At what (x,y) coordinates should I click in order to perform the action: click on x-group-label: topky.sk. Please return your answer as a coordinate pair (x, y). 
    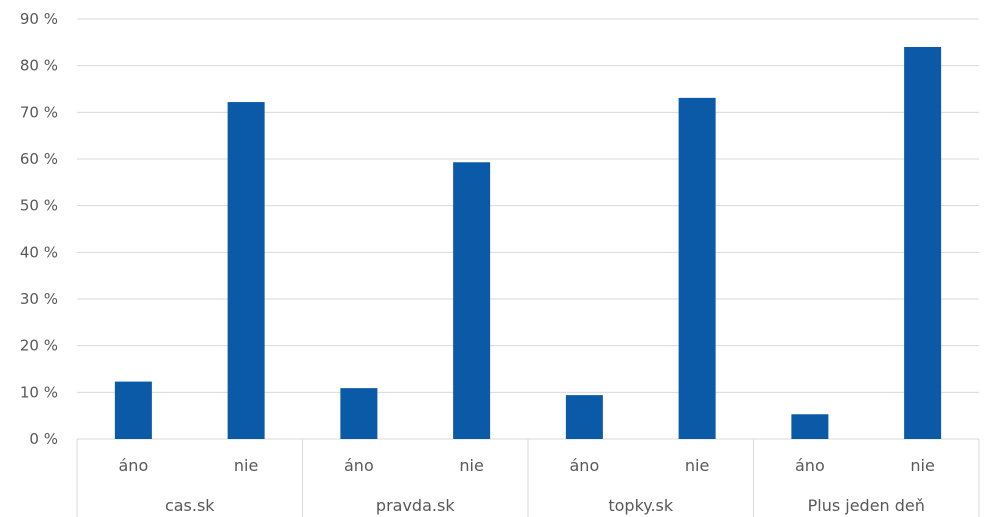
    Looking at the image, I should click on (641, 505).